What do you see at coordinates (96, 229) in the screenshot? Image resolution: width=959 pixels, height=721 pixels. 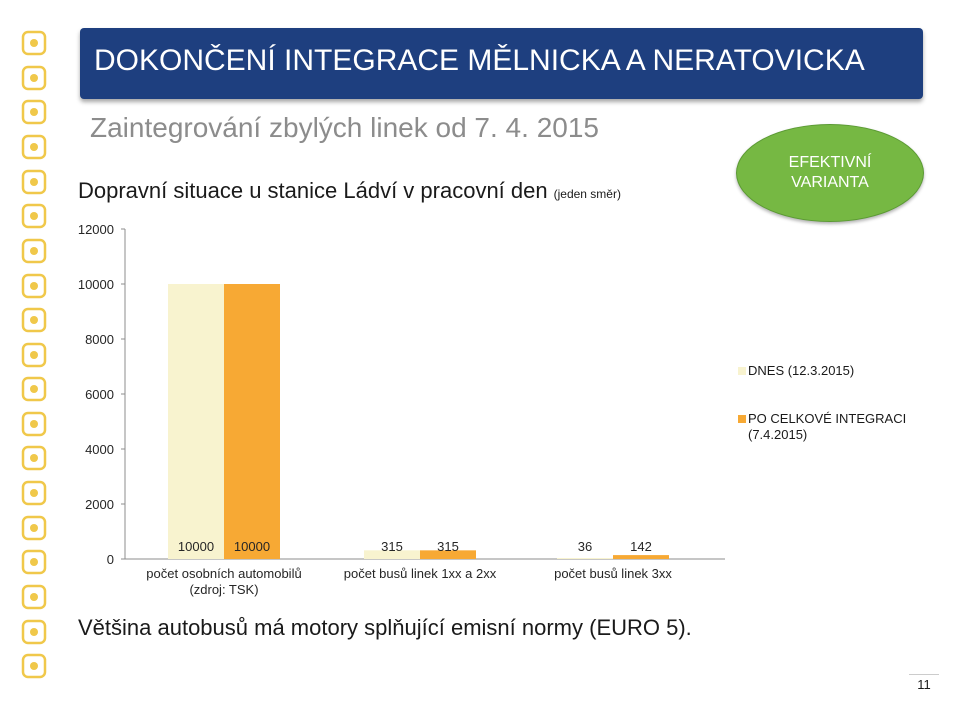 I see `y-tick-label: 12000` at bounding box center [96, 229].